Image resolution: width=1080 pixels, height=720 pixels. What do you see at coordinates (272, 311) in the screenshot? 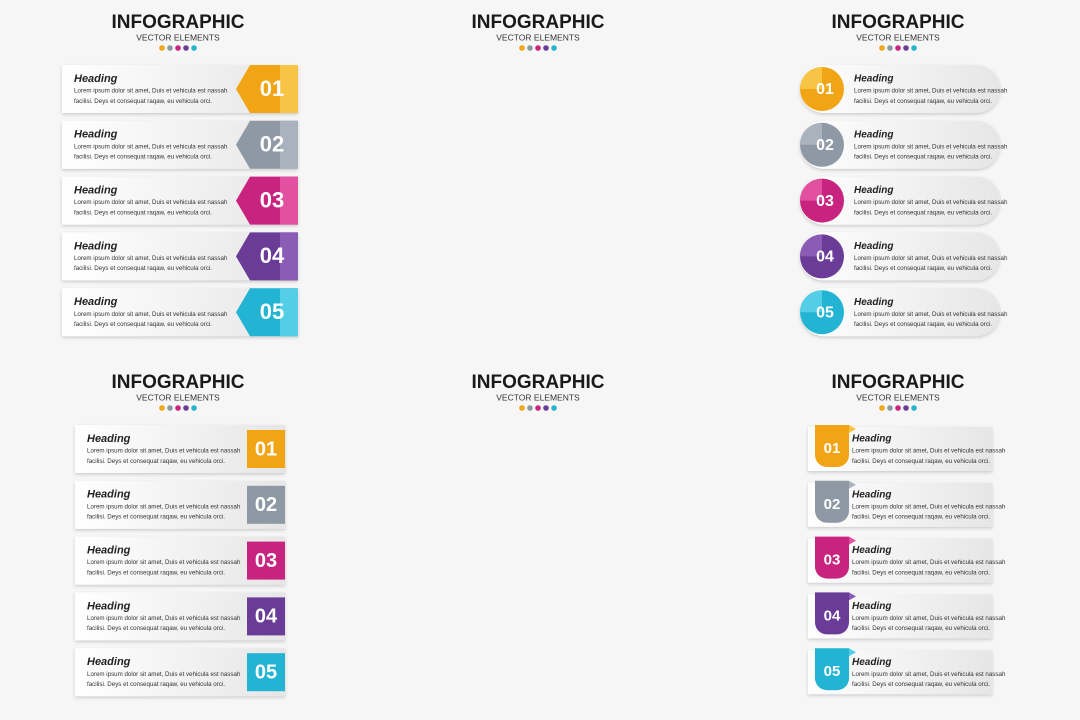
I see `item-number: 05` at bounding box center [272, 311].